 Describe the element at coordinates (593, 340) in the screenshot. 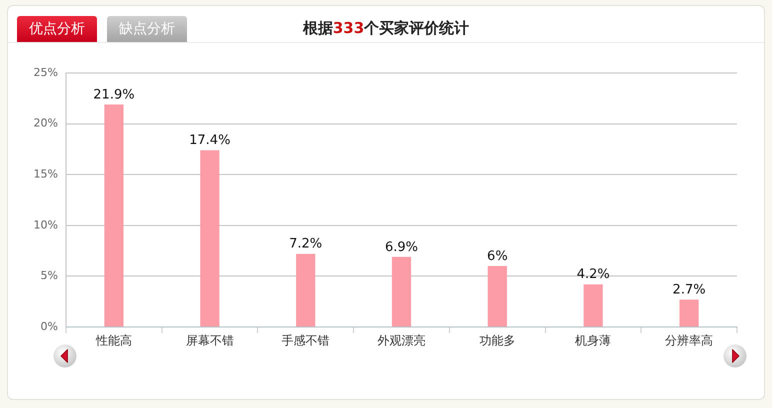

I see `x-tick-label: 机身薄` at that location.